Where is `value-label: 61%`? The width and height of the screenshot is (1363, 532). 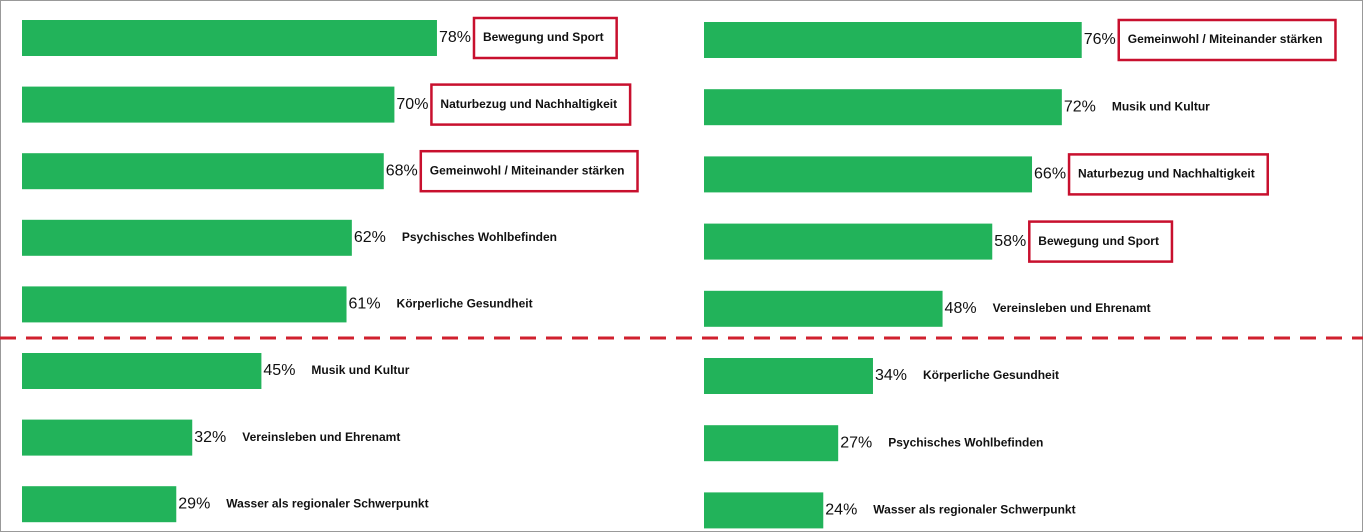 value-label: 61% is located at coordinates (365, 304).